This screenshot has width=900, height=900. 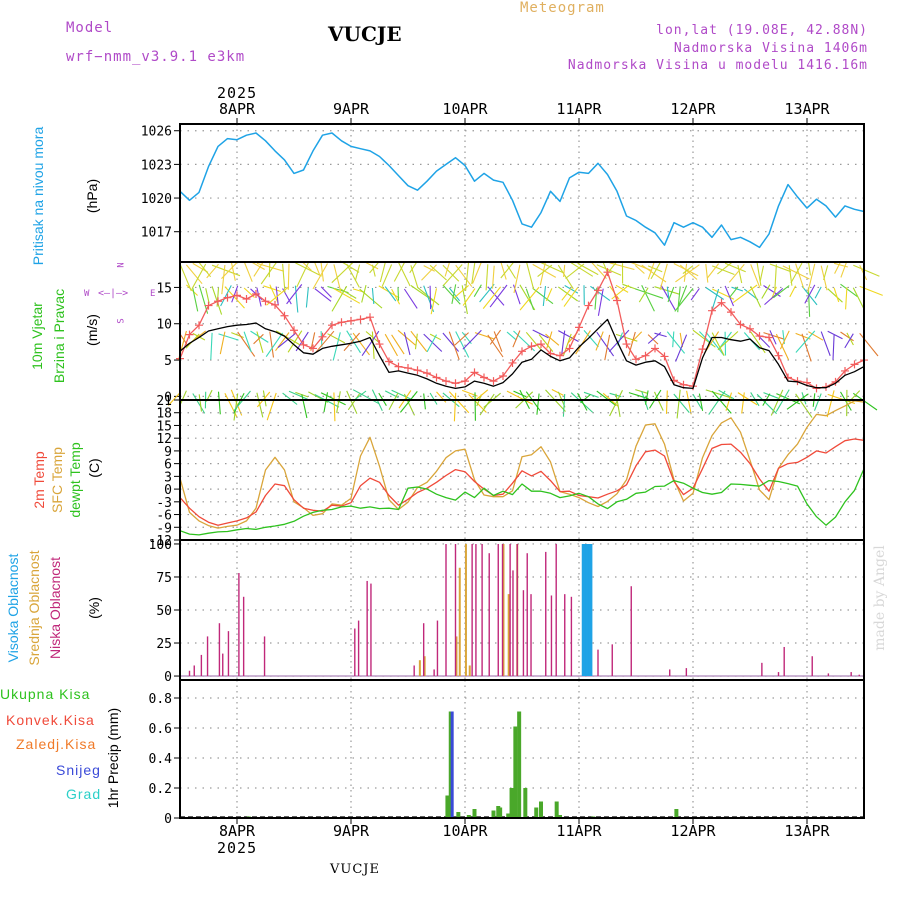 I want to click on y-tick-label: 12, so click(x=164, y=439).